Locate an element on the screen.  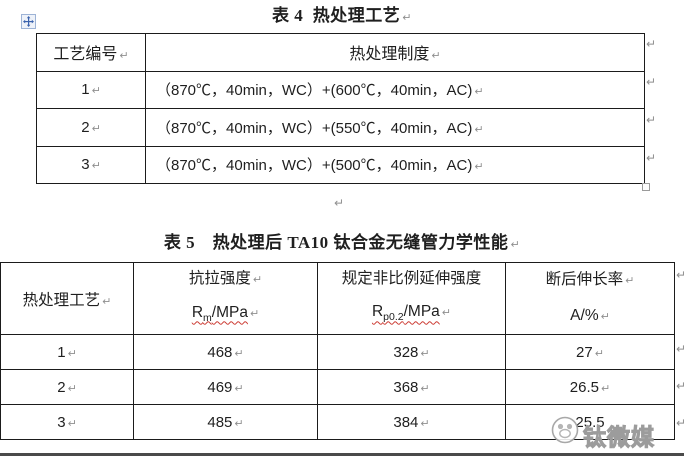
cell-text: （870℃，40min，WC）+(550℃，40min，AC) is located at coordinates (314, 128).